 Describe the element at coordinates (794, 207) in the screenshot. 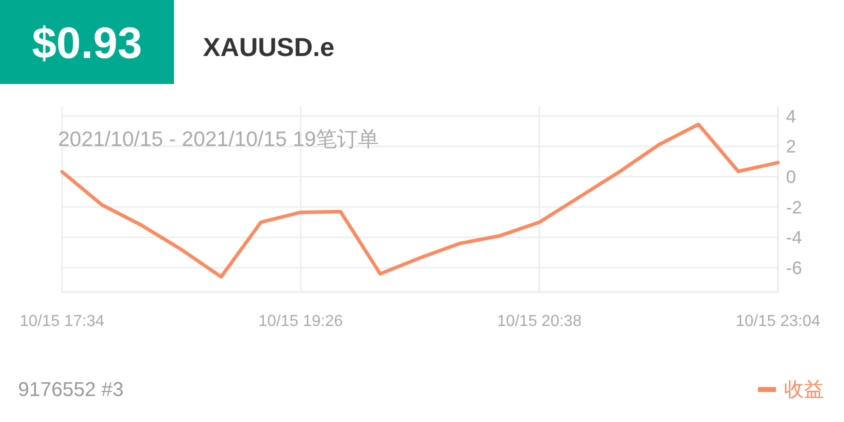

I see `y-tick-label: -2` at that location.